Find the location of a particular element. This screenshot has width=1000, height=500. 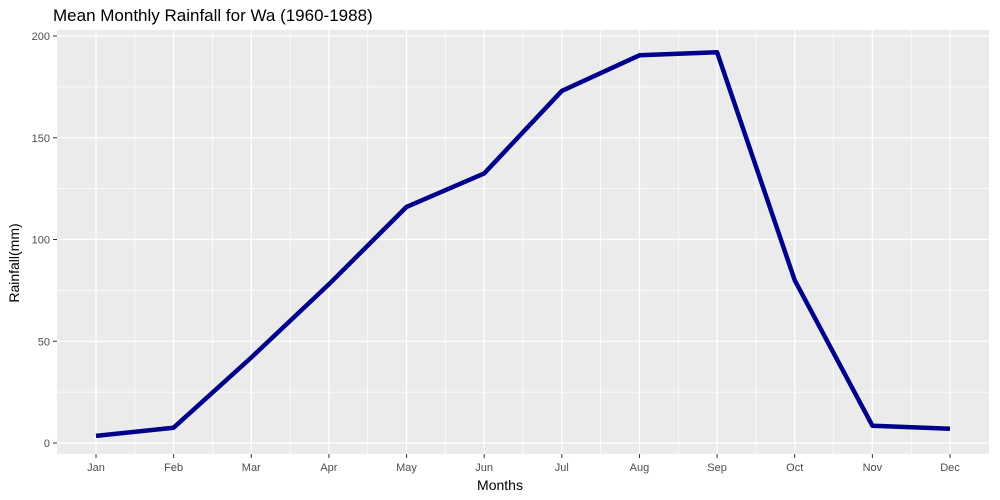

x-tick-label: May is located at coordinates (406, 468).